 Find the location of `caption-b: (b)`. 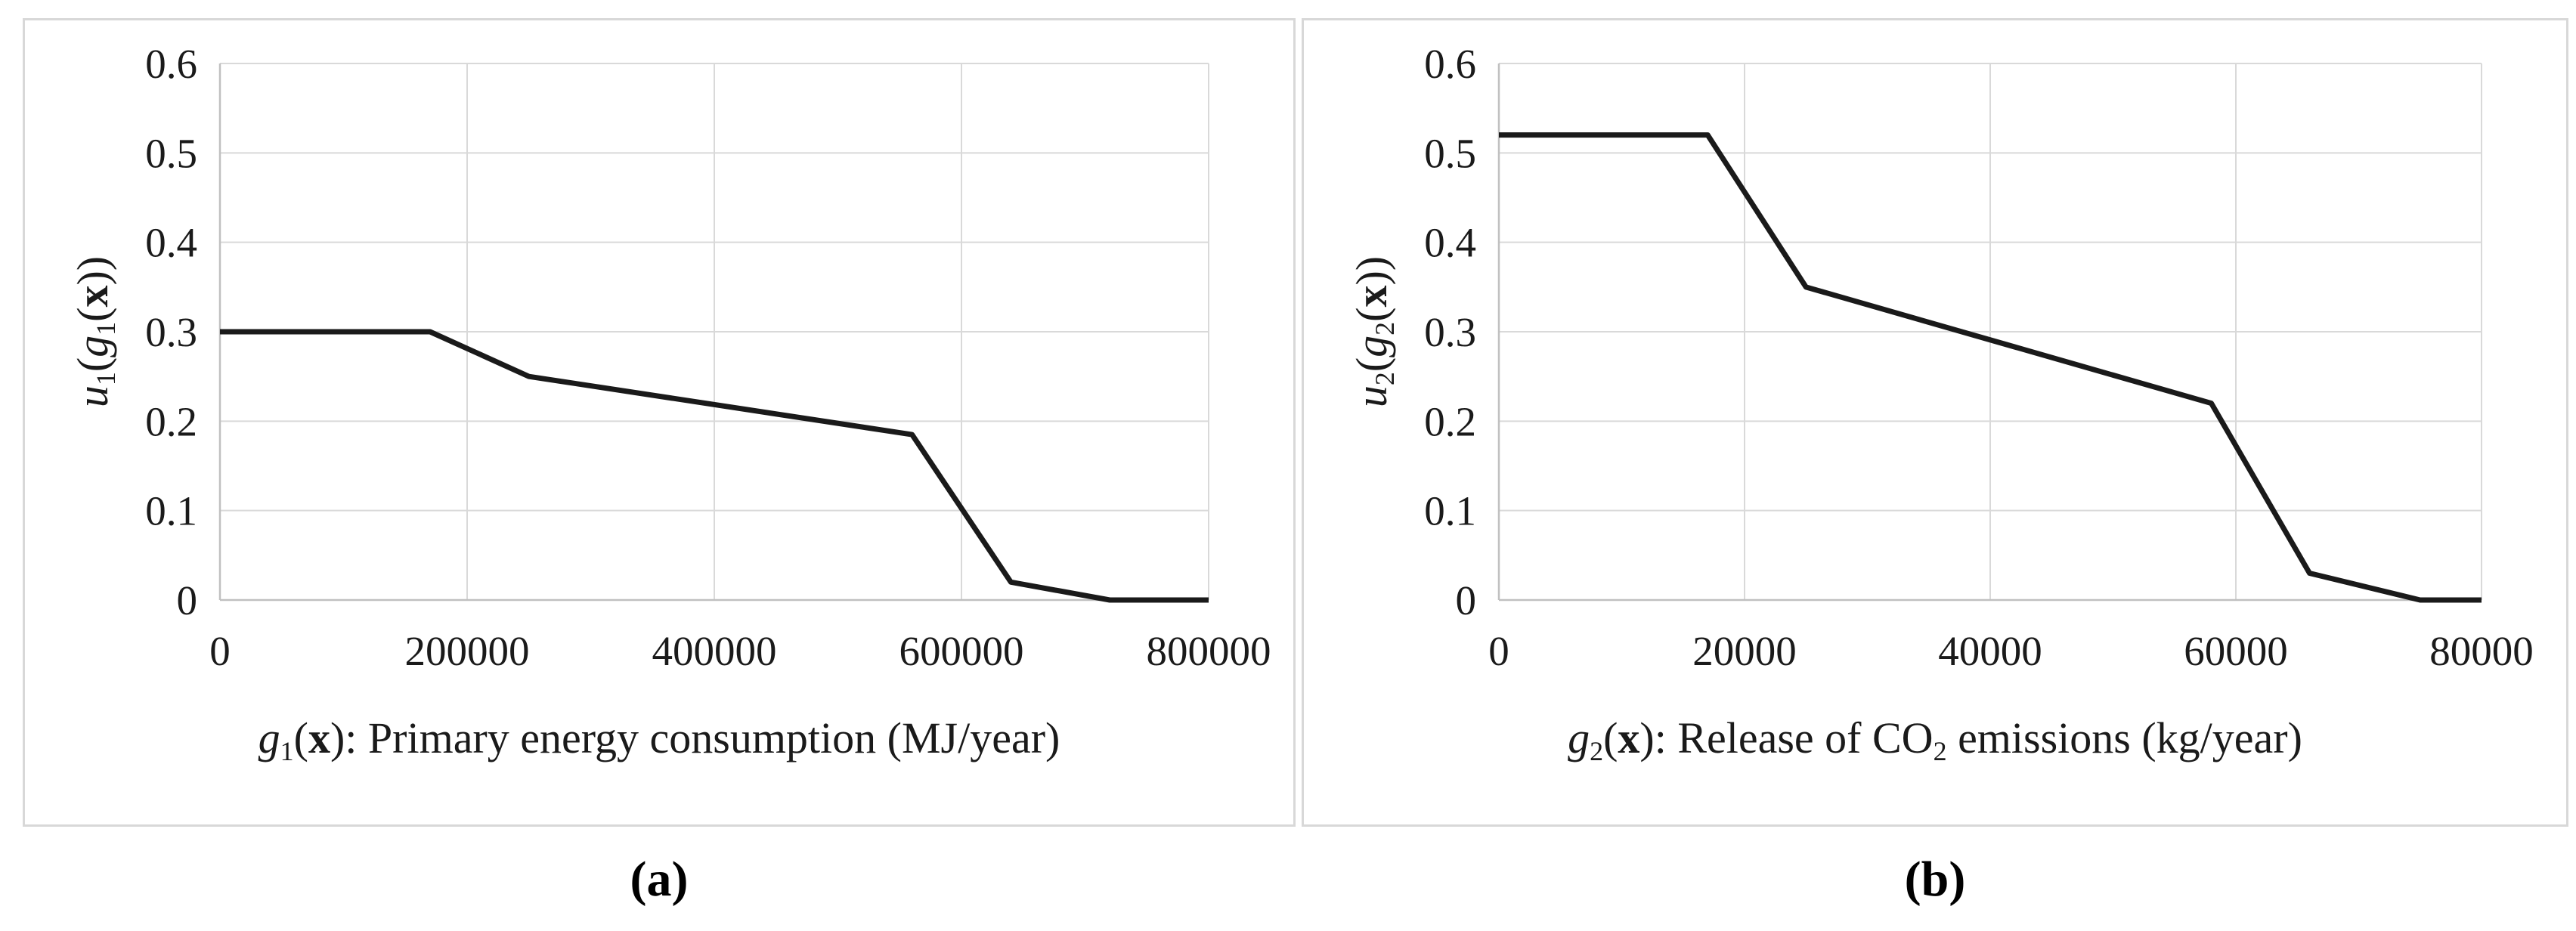

caption-b: (b) is located at coordinates (1935, 879).